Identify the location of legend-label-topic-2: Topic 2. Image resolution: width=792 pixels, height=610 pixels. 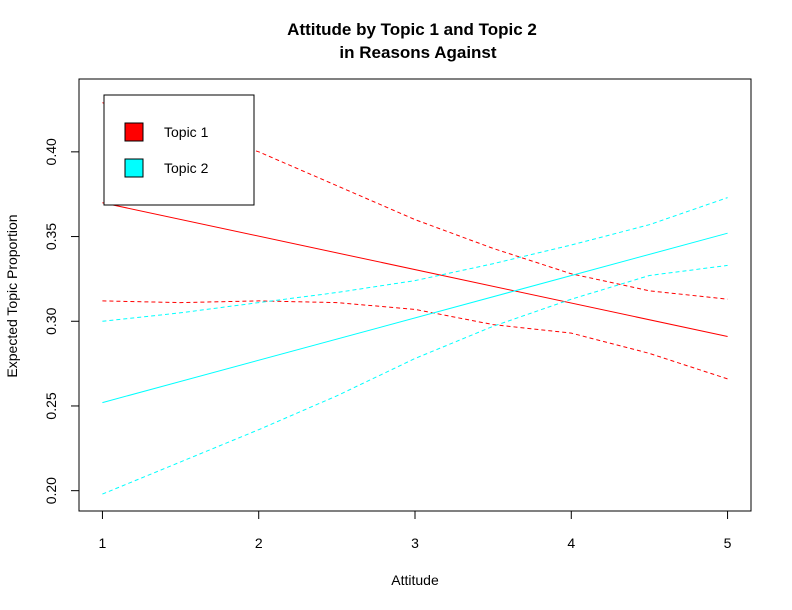
(186, 168).